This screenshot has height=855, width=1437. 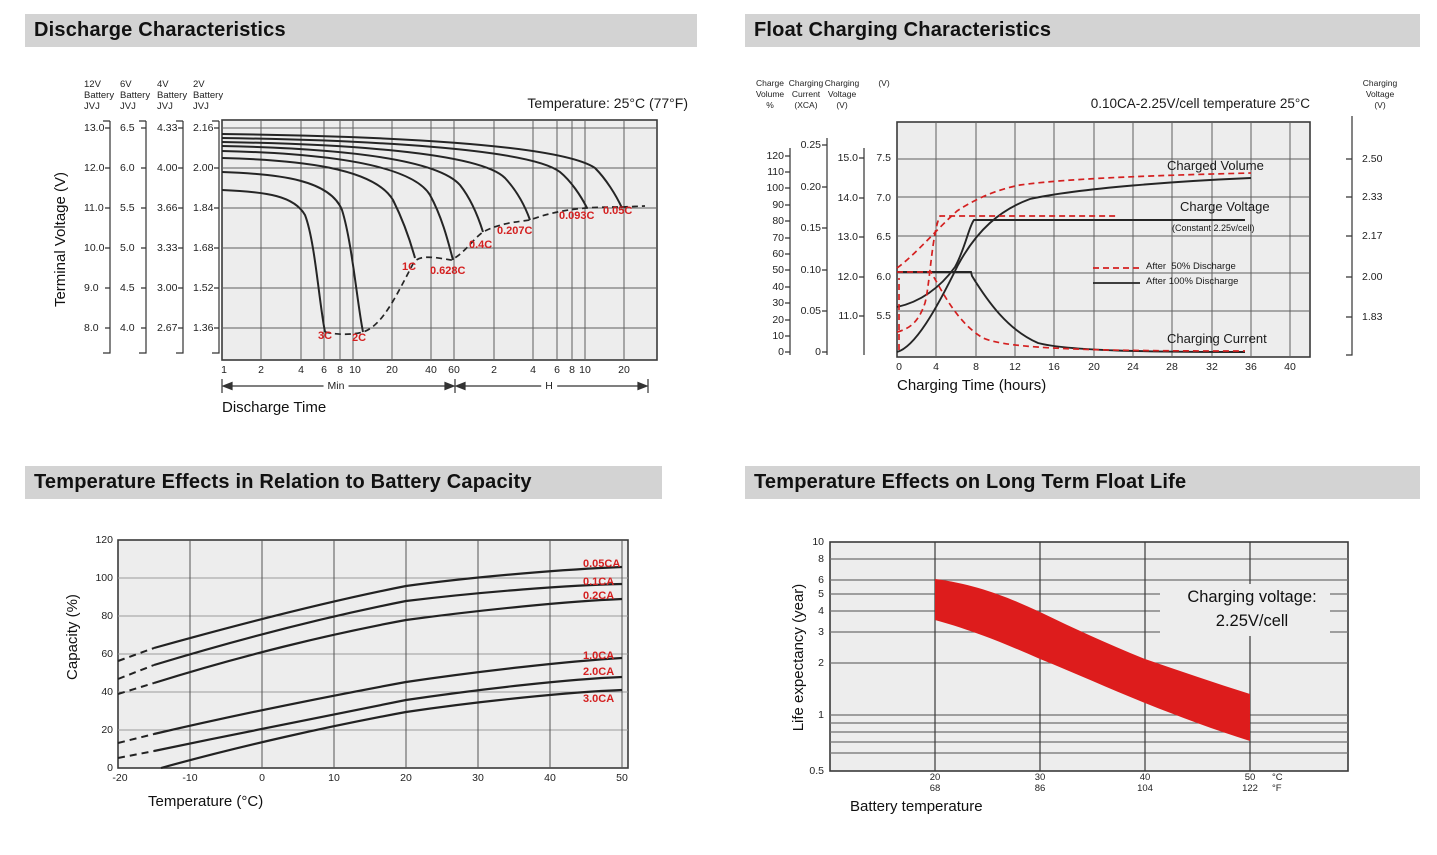 What do you see at coordinates (778, 320) in the screenshot?
I see `pct-tick: 20` at bounding box center [778, 320].